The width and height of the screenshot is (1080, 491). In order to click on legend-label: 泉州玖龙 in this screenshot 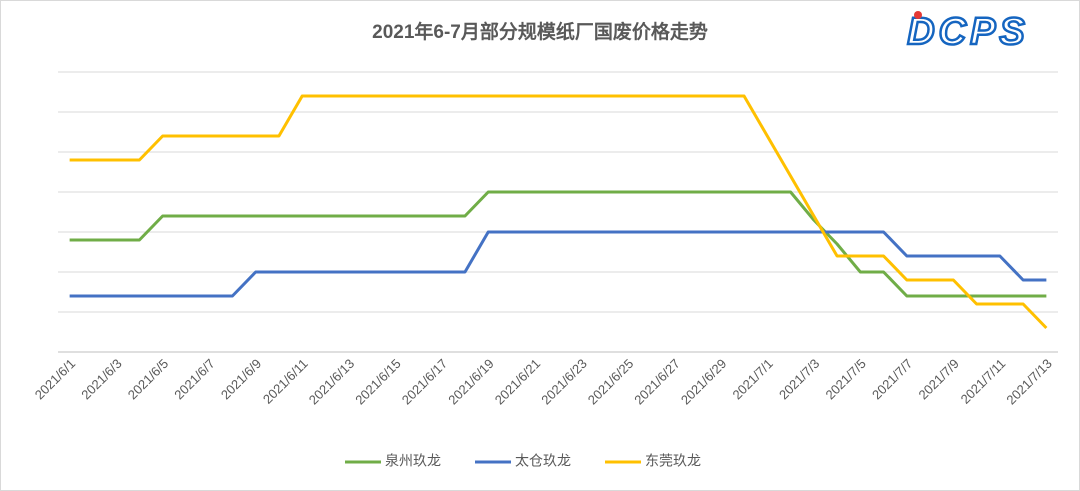, I will do `click(413, 461)`.